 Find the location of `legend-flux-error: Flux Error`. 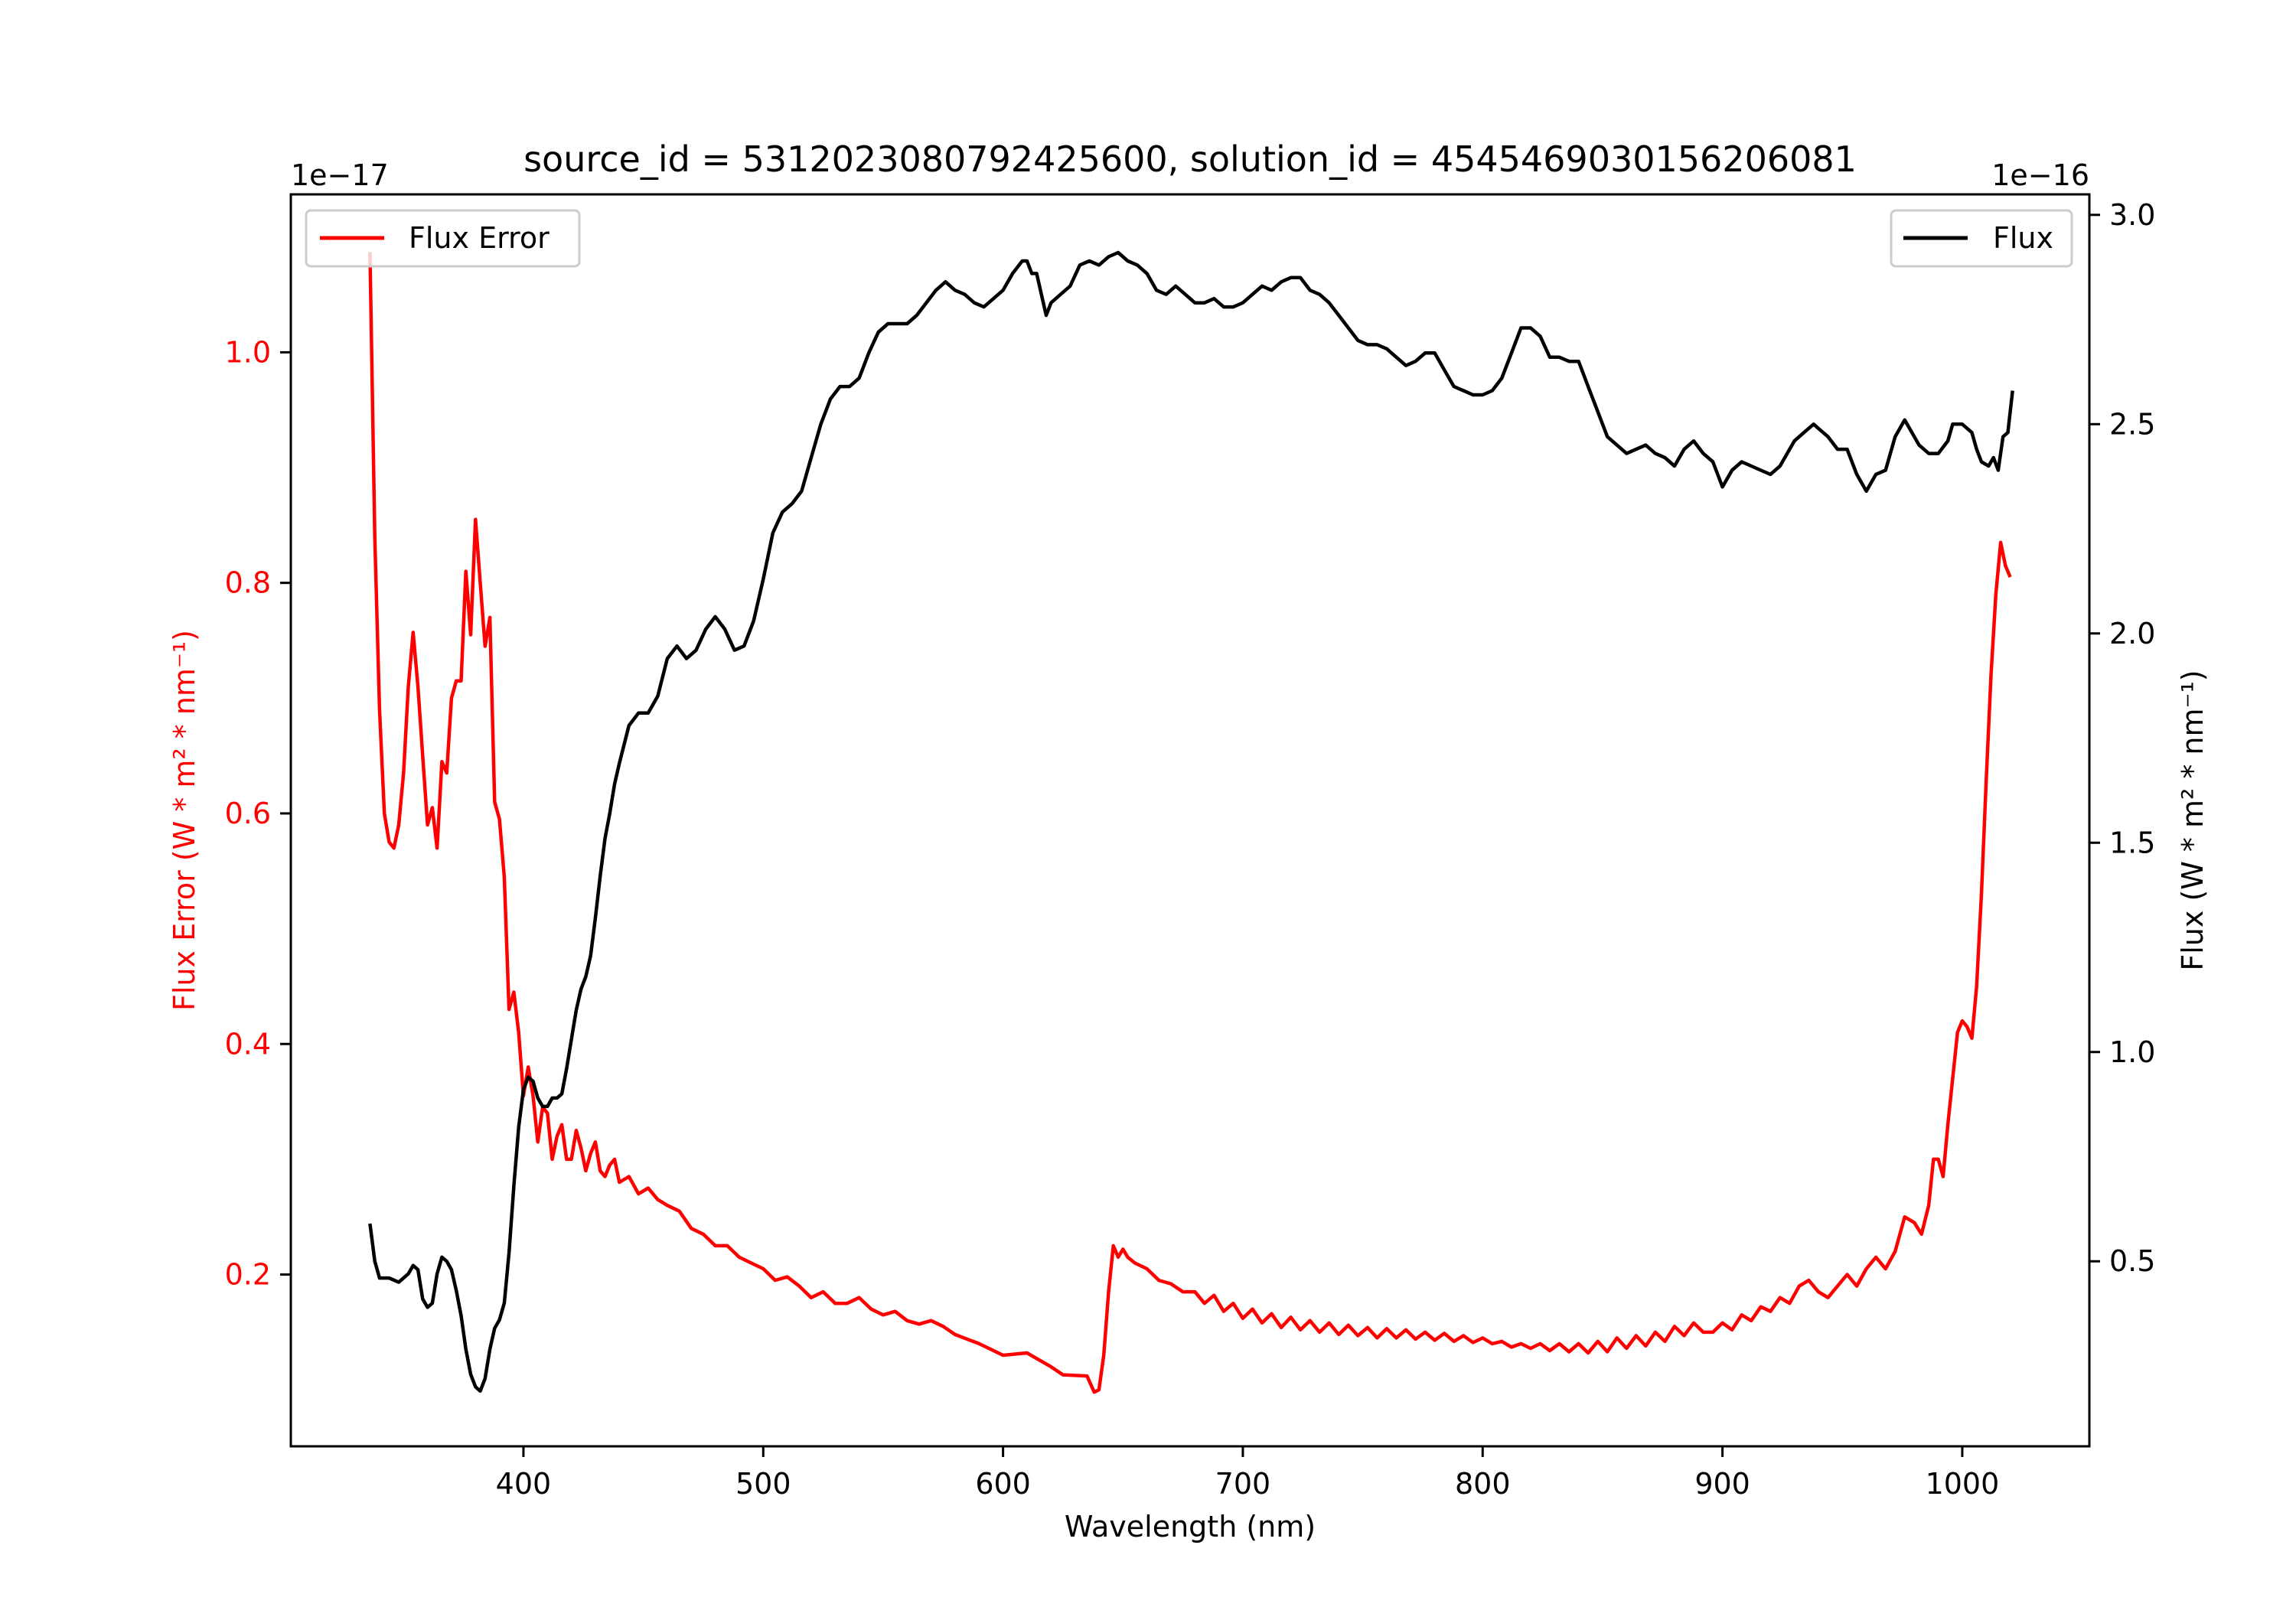

legend-flux-error: Flux Error is located at coordinates (443, 239).